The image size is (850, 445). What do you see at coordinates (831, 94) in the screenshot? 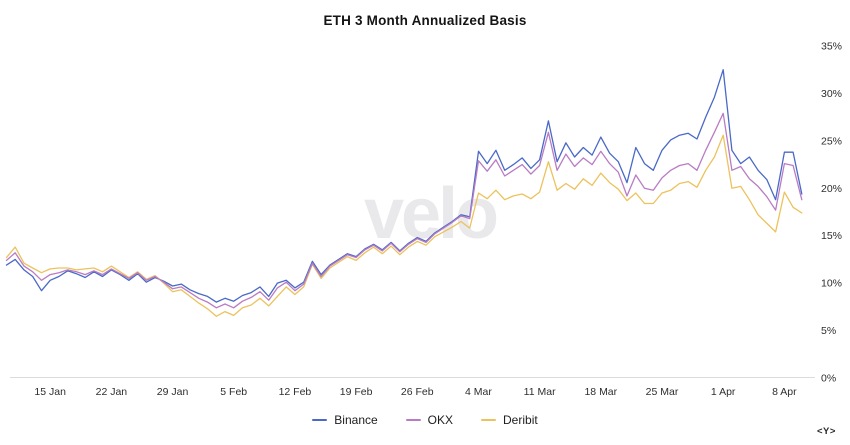
I see `y-tick-label: 30%` at bounding box center [831, 94].